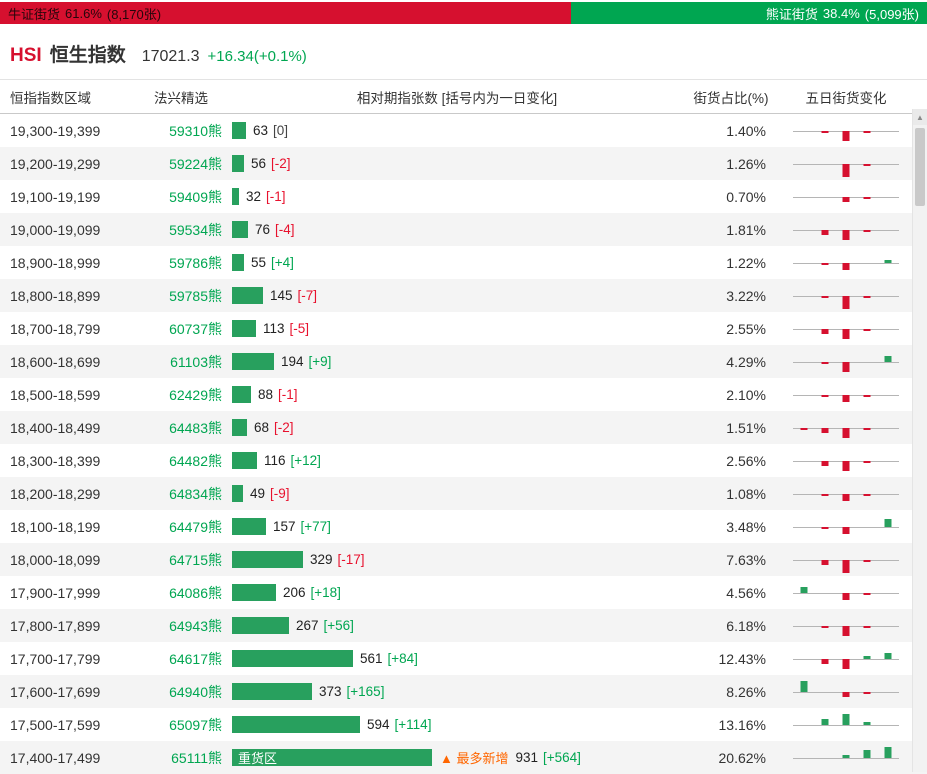 The width and height of the screenshot is (927, 774). Describe the element at coordinates (305, 460) in the screenshot. I see `oi-one-day-change: [+12]` at that location.